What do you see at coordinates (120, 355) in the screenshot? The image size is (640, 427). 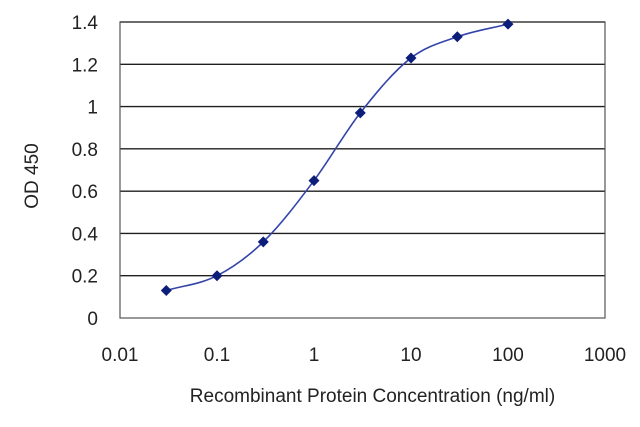 I see `x-tick-label: 0.01` at bounding box center [120, 355].